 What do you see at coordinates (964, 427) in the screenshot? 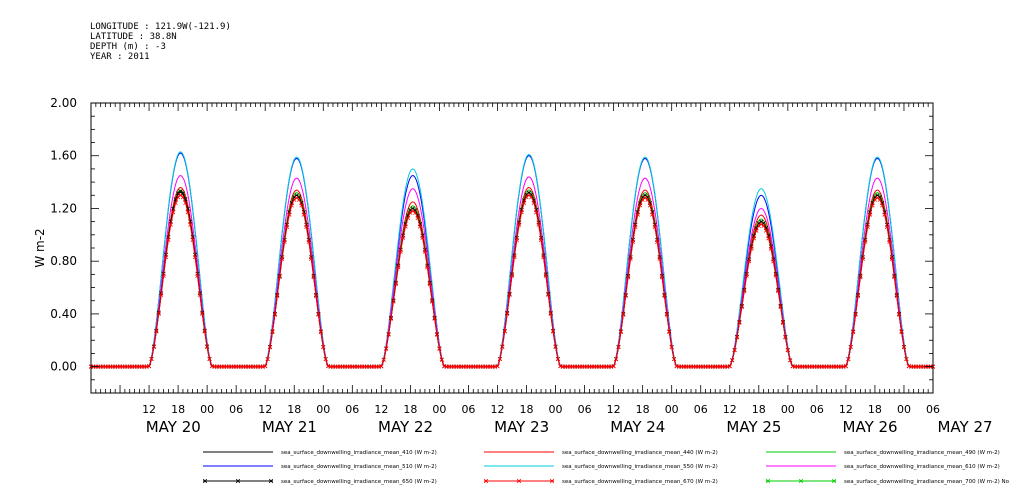
I see `x-date-label: MAY 27` at bounding box center [964, 427].